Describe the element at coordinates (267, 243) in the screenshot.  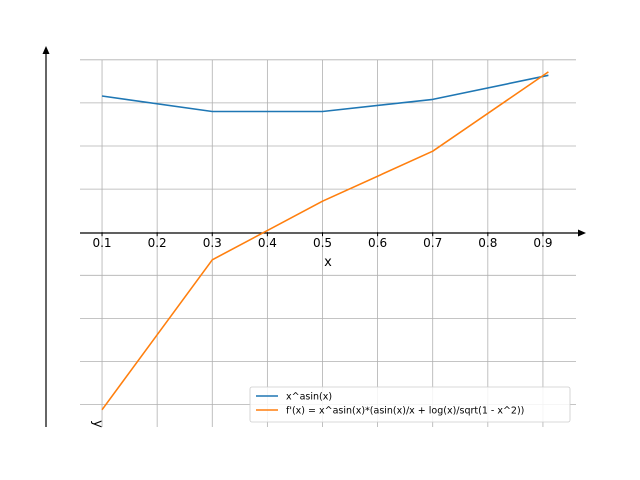
I see `x-tick-label: 0.4` at that location.